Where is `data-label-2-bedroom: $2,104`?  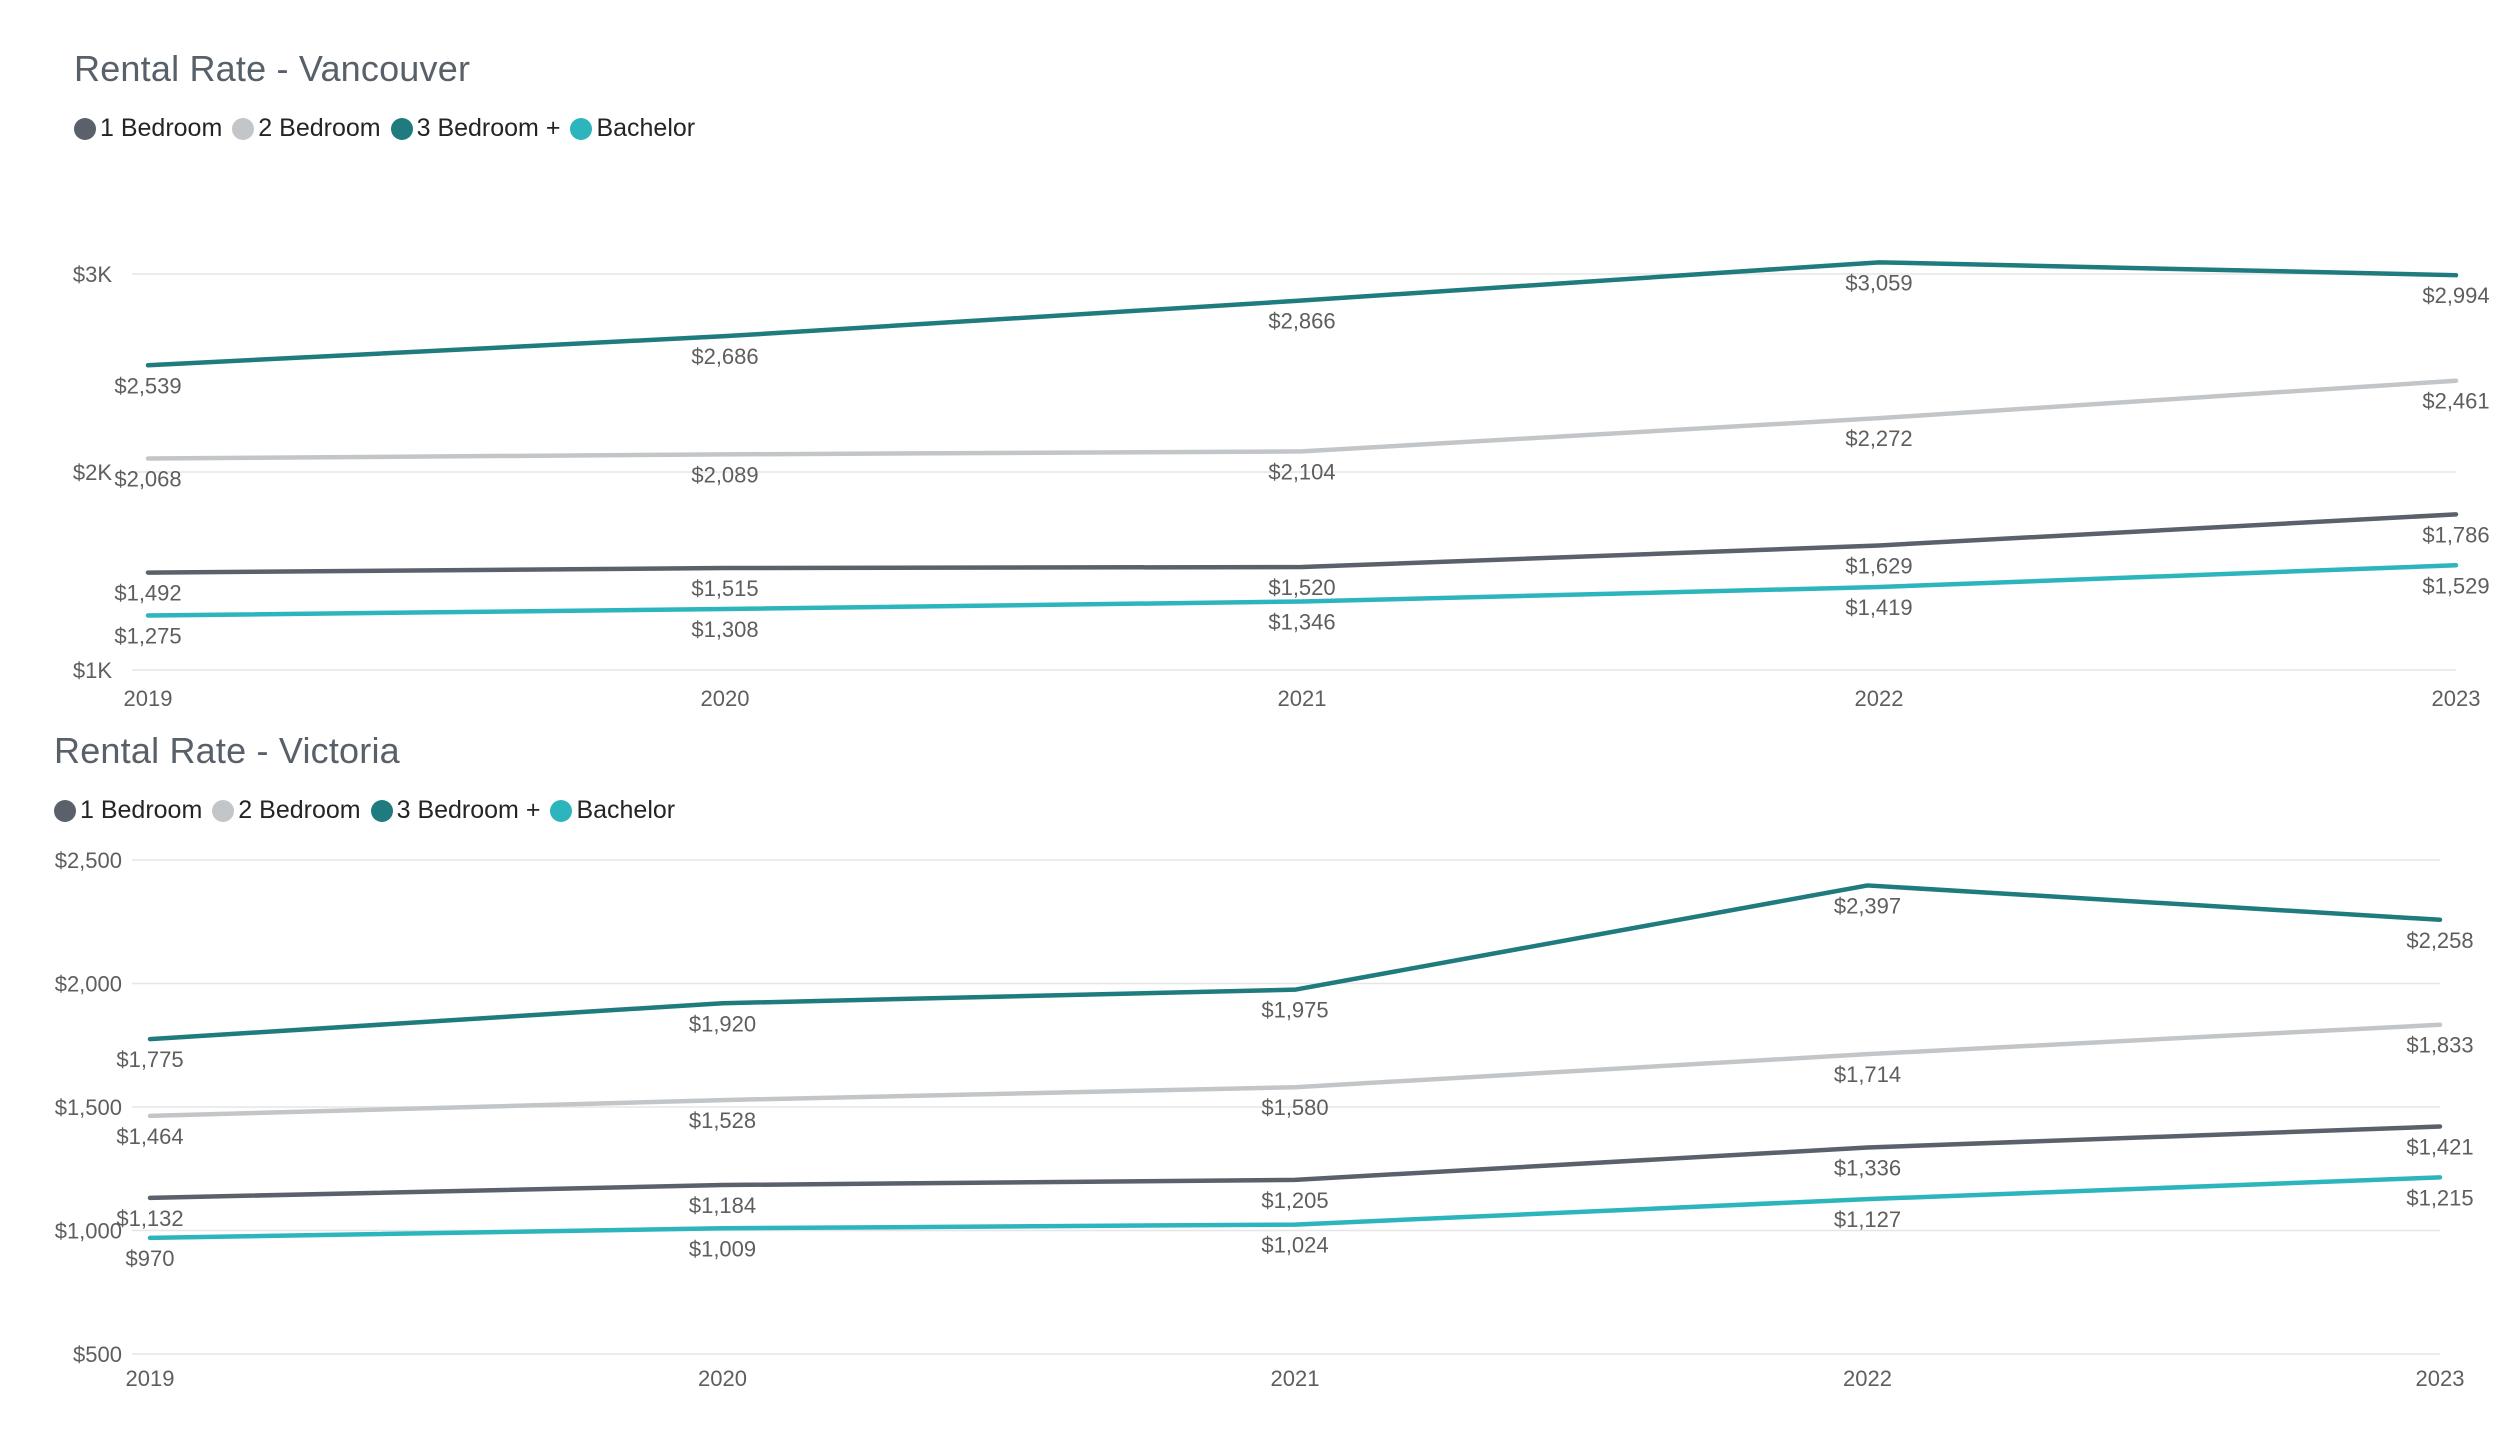
data-label-2-bedroom: $2,104 is located at coordinates (1301, 471).